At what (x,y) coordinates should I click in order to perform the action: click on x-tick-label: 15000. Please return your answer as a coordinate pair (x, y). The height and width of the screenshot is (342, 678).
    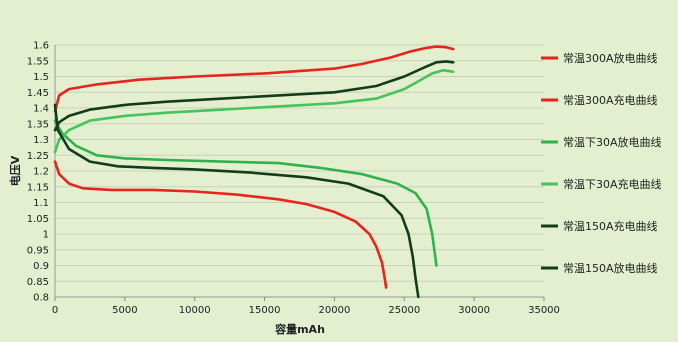
    Looking at the image, I should click on (265, 310).